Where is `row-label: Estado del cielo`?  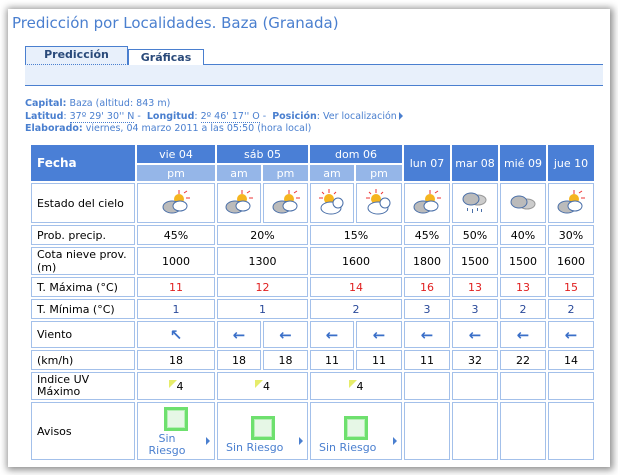
row-label: Estado del cielo is located at coordinates (83, 203).